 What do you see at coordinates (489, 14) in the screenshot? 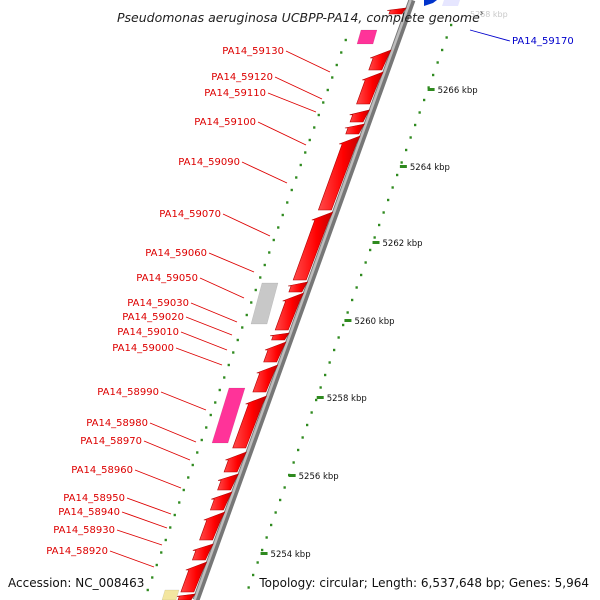
I see `svg-text: 5268 kbp` at bounding box center [489, 14].